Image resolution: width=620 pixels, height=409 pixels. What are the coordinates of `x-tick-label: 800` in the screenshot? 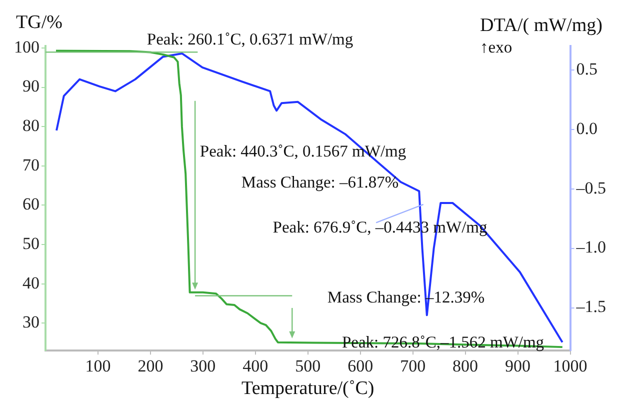 It's located at (465, 366).